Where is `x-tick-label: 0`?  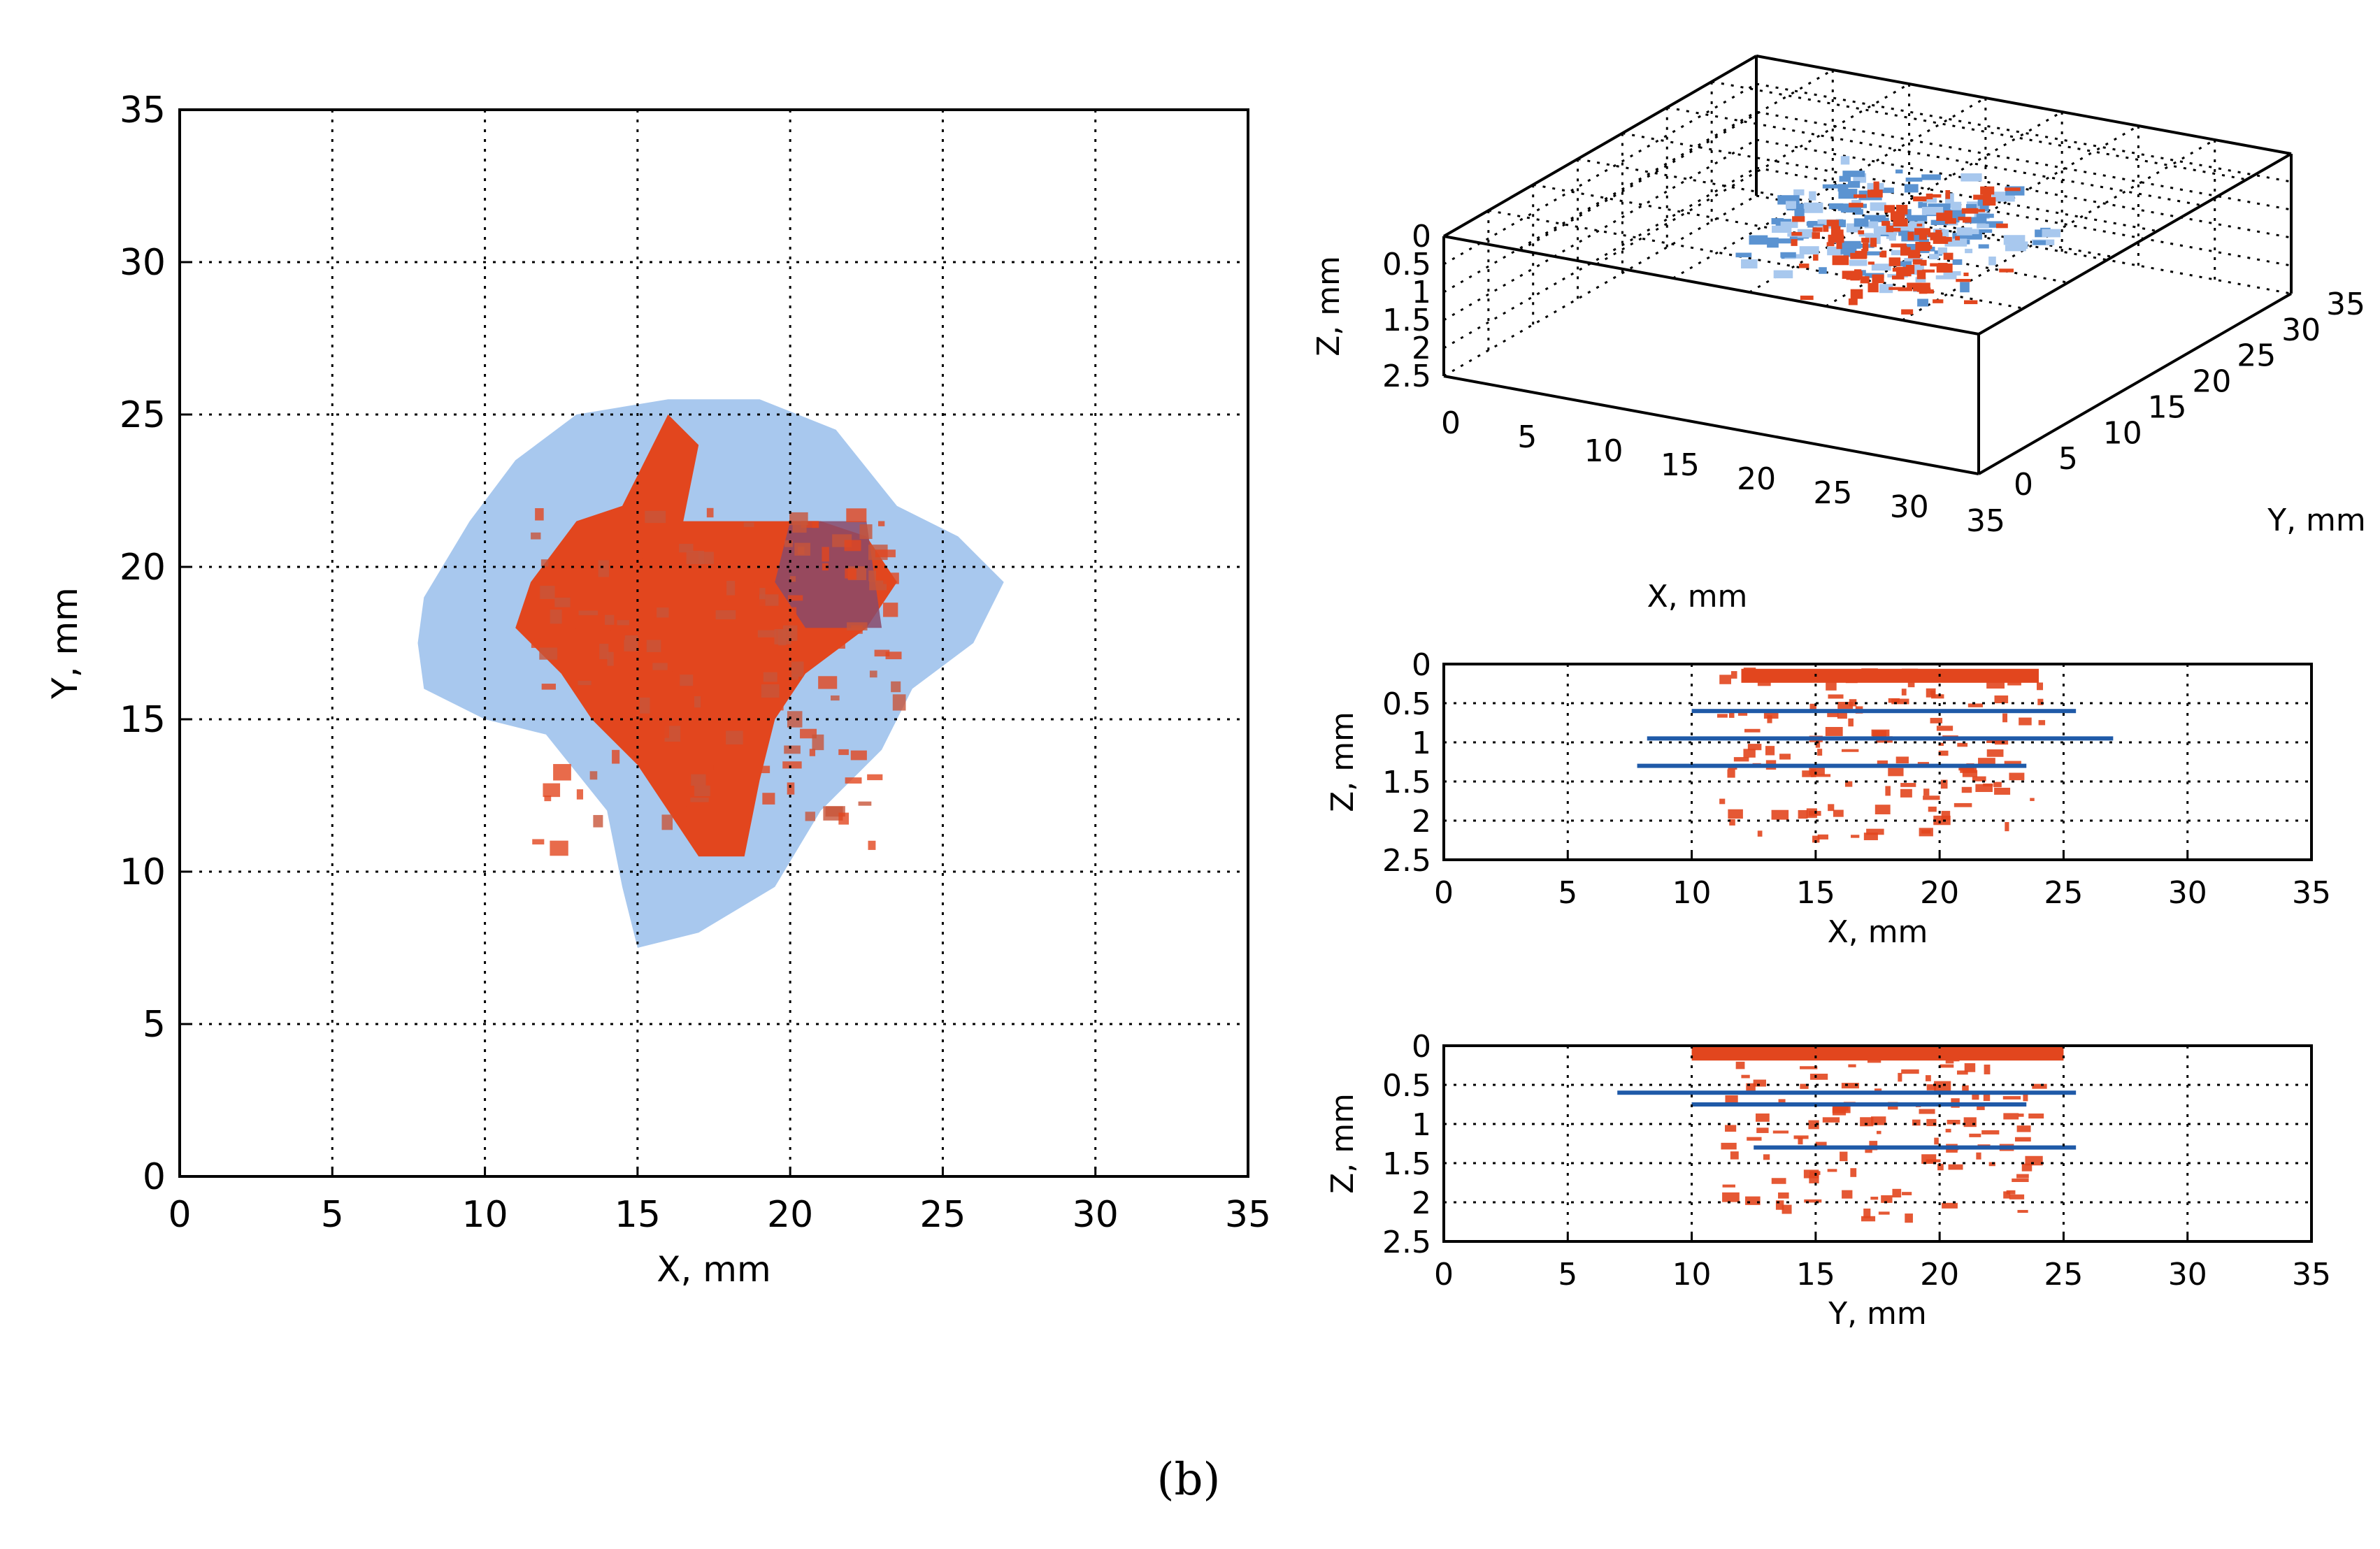
x-tick-label: 0 is located at coordinates (1451, 423).